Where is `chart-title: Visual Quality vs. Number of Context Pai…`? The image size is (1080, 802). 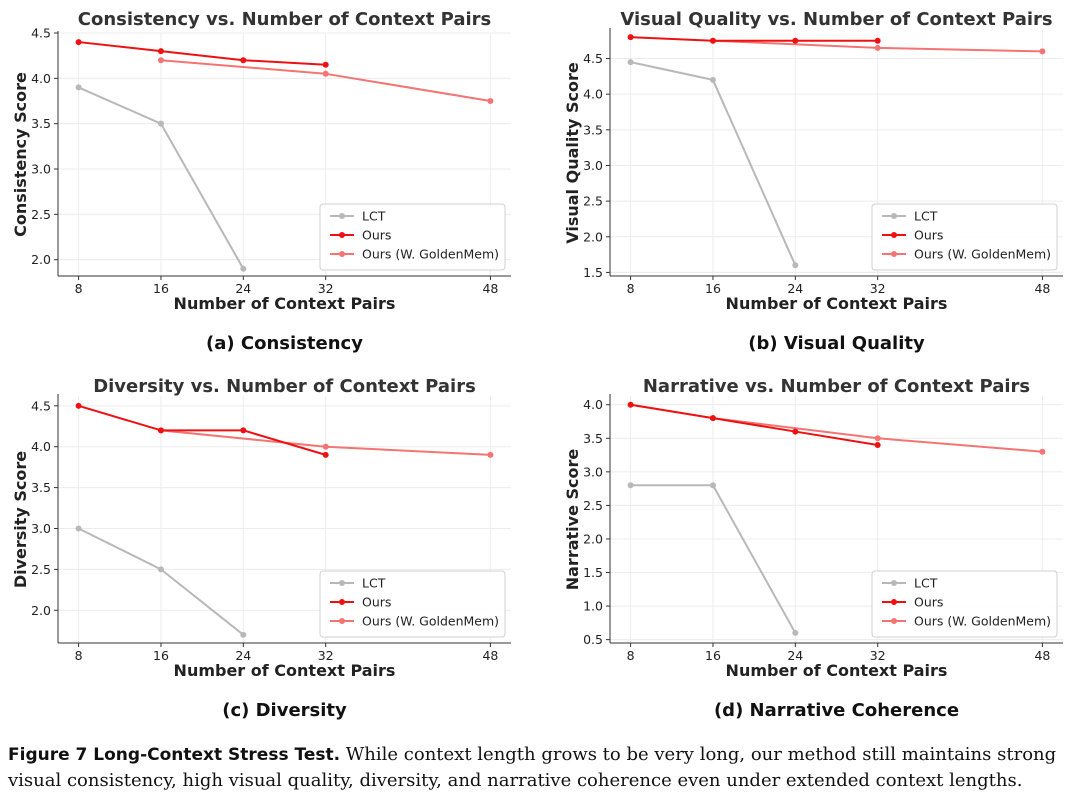 chart-title: Visual Quality vs. Number of Context Pai… is located at coordinates (836, 19).